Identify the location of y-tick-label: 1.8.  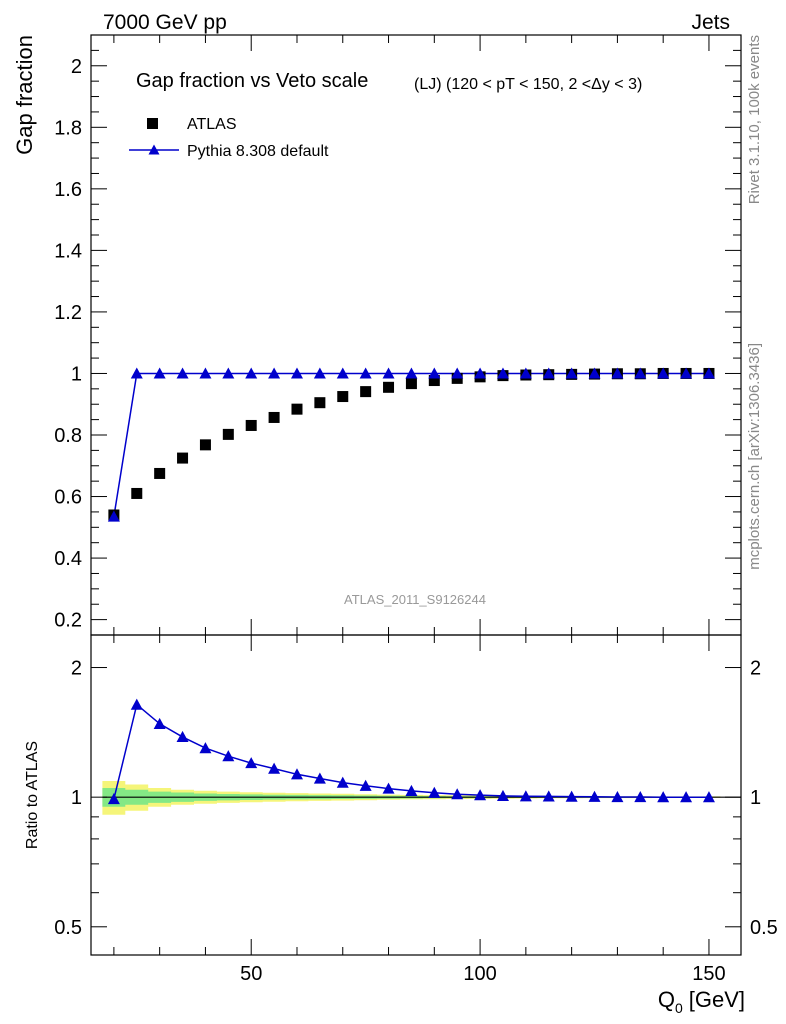
(68, 128).